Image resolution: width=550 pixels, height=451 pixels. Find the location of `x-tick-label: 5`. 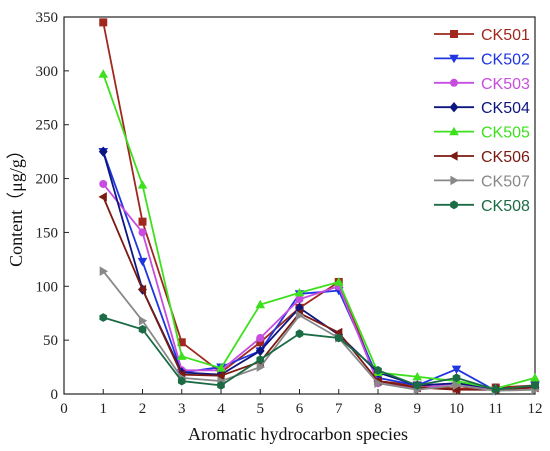

x-tick-label: 5 is located at coordinates (261, 409).